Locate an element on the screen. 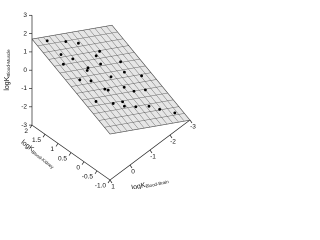  tick-label: 3 is located at coordinates (25, 15).